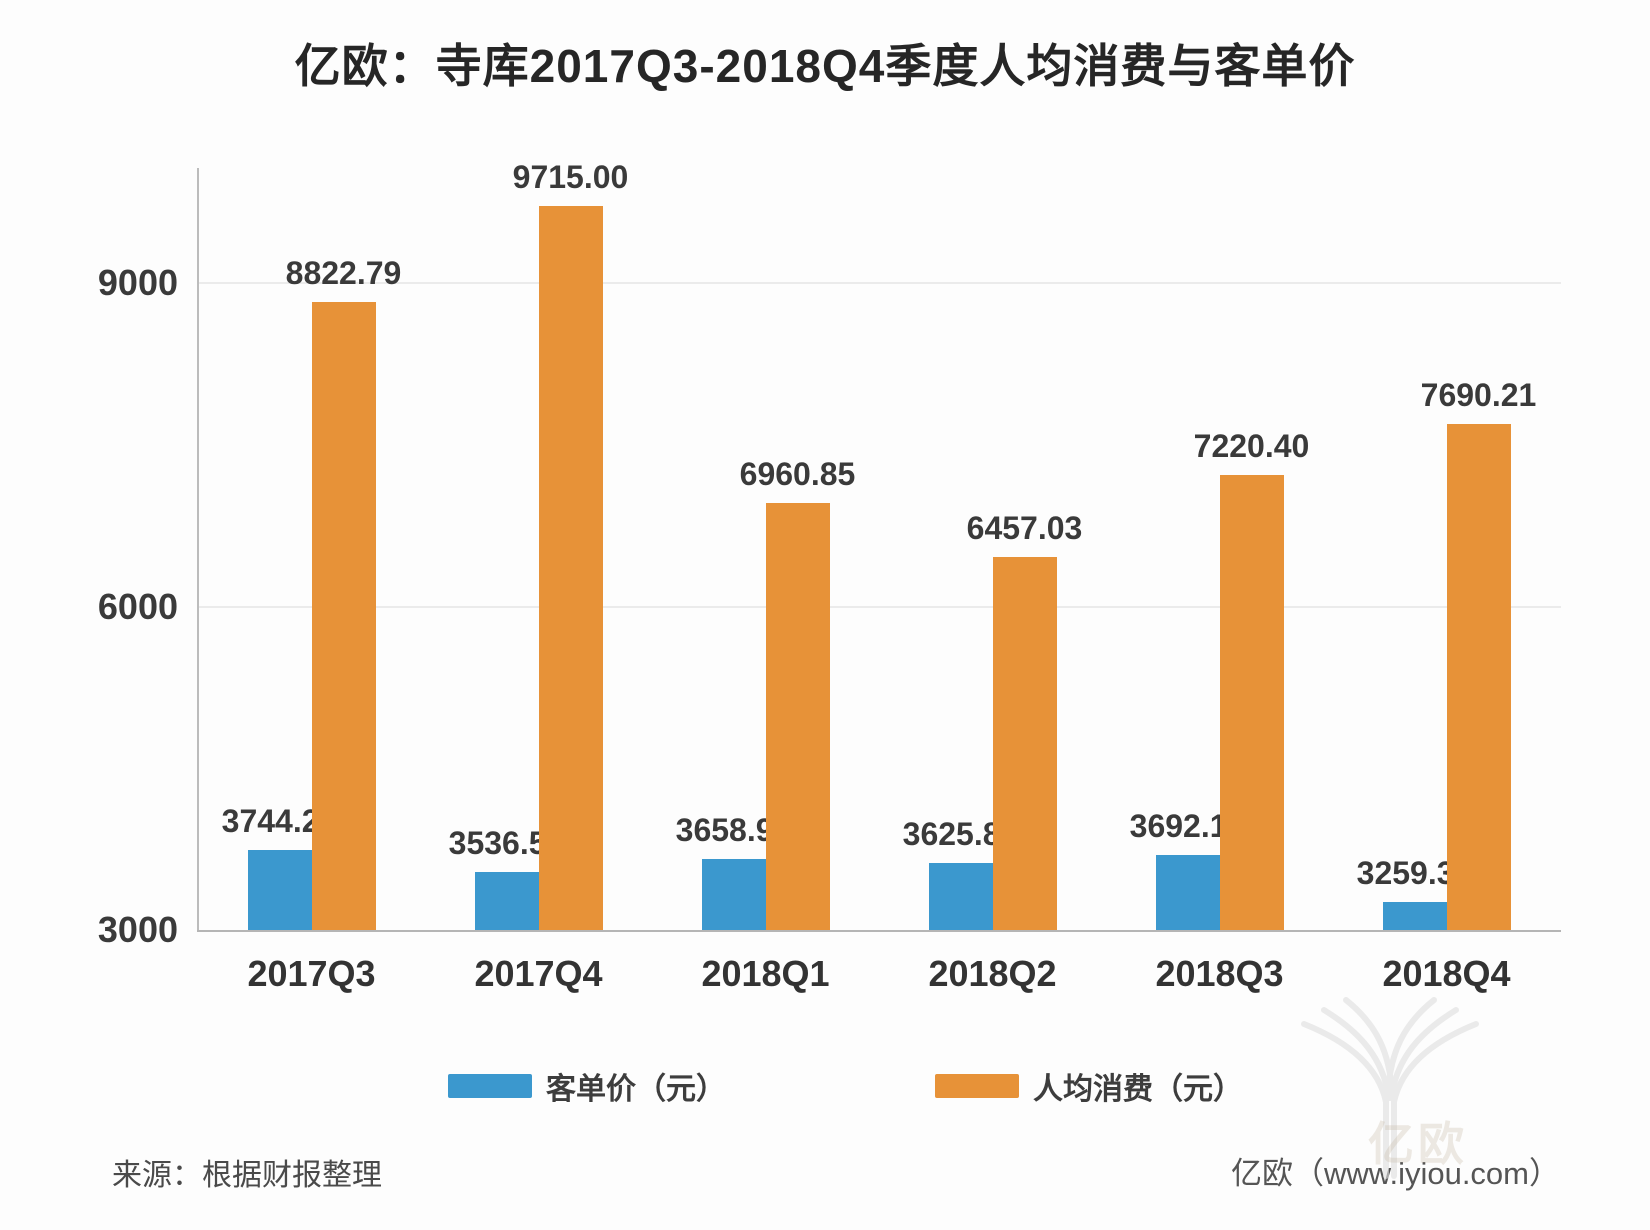  What do you see at coordinates (490, 1086) in the screenshot?
I see `legend-swatch-order-value` at bounding box center [490, 1086].